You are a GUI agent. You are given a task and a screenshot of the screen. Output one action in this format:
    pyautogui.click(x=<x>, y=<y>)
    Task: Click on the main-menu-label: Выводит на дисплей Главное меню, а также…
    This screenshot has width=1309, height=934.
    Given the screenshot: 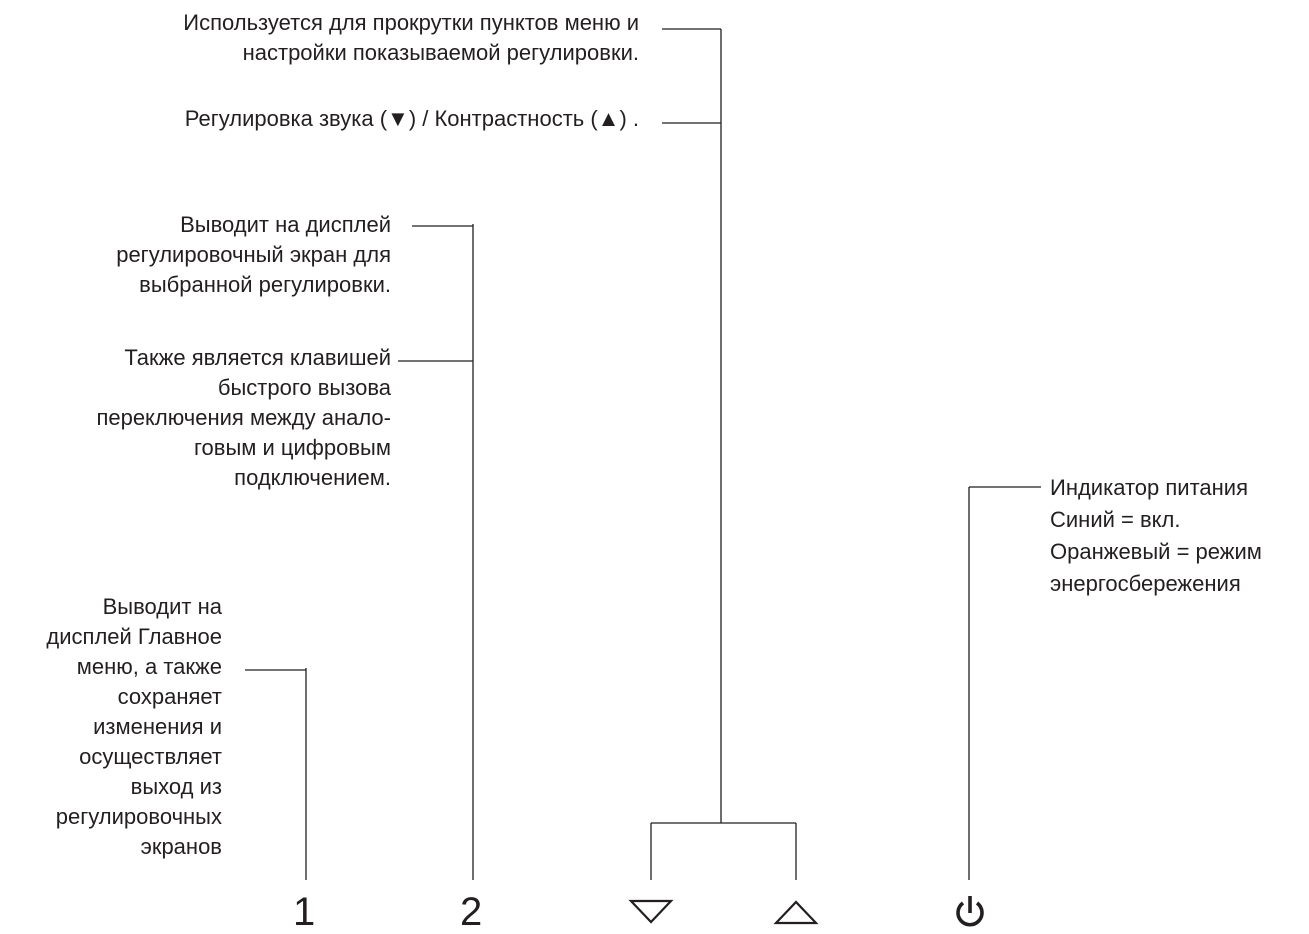 What is the action you would take?
    pyautogui.click(x=134, y=726)
    